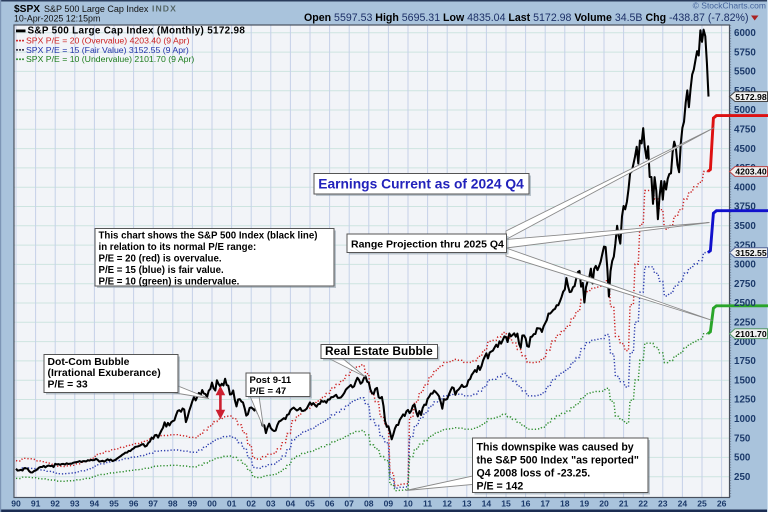  I want to click on svg-text: 16, so click(526, 503).